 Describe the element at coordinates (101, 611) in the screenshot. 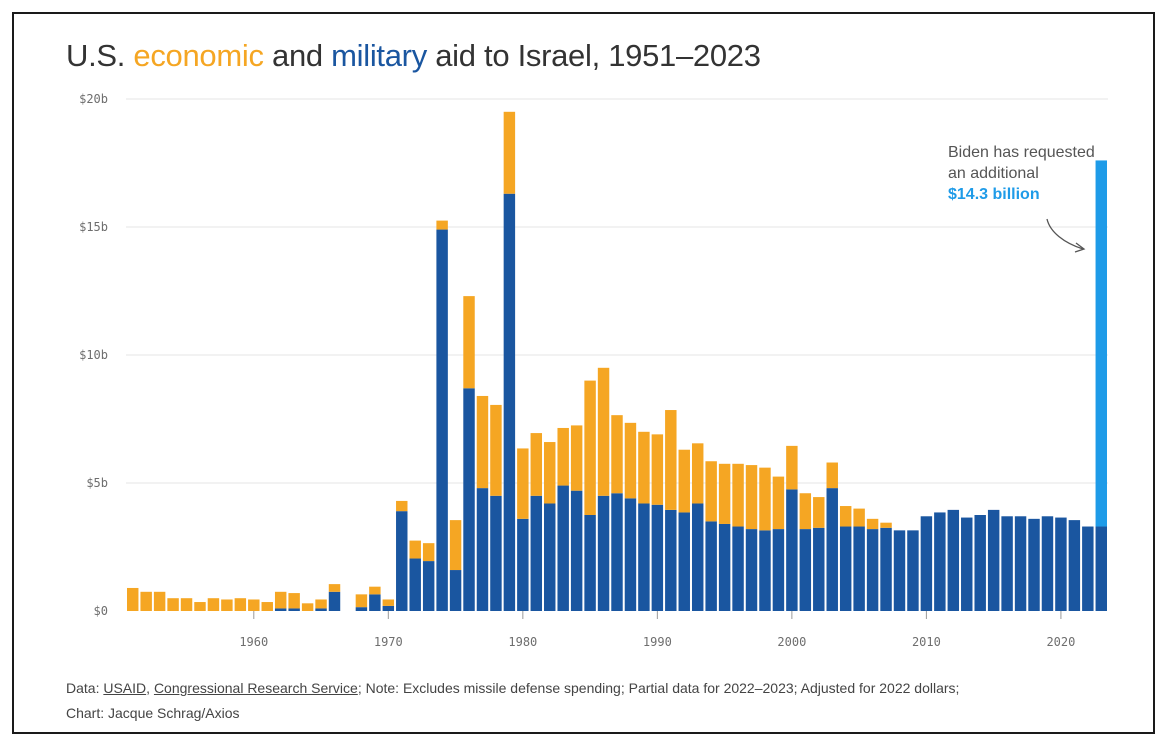

I see `y-tick-label: $0` at that location.